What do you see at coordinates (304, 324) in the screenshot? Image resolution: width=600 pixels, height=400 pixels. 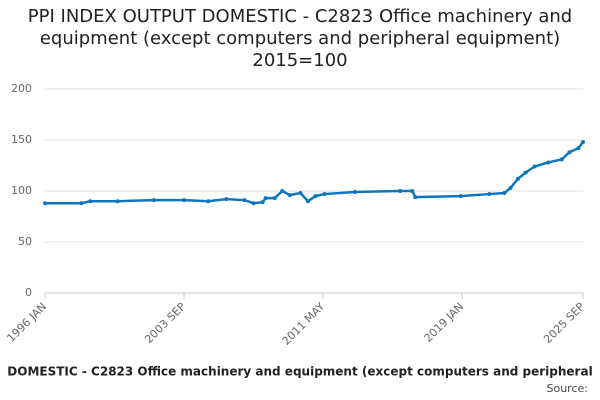 I see `x-tick-label: 2011 MAY` at bounding box center [304, 324].